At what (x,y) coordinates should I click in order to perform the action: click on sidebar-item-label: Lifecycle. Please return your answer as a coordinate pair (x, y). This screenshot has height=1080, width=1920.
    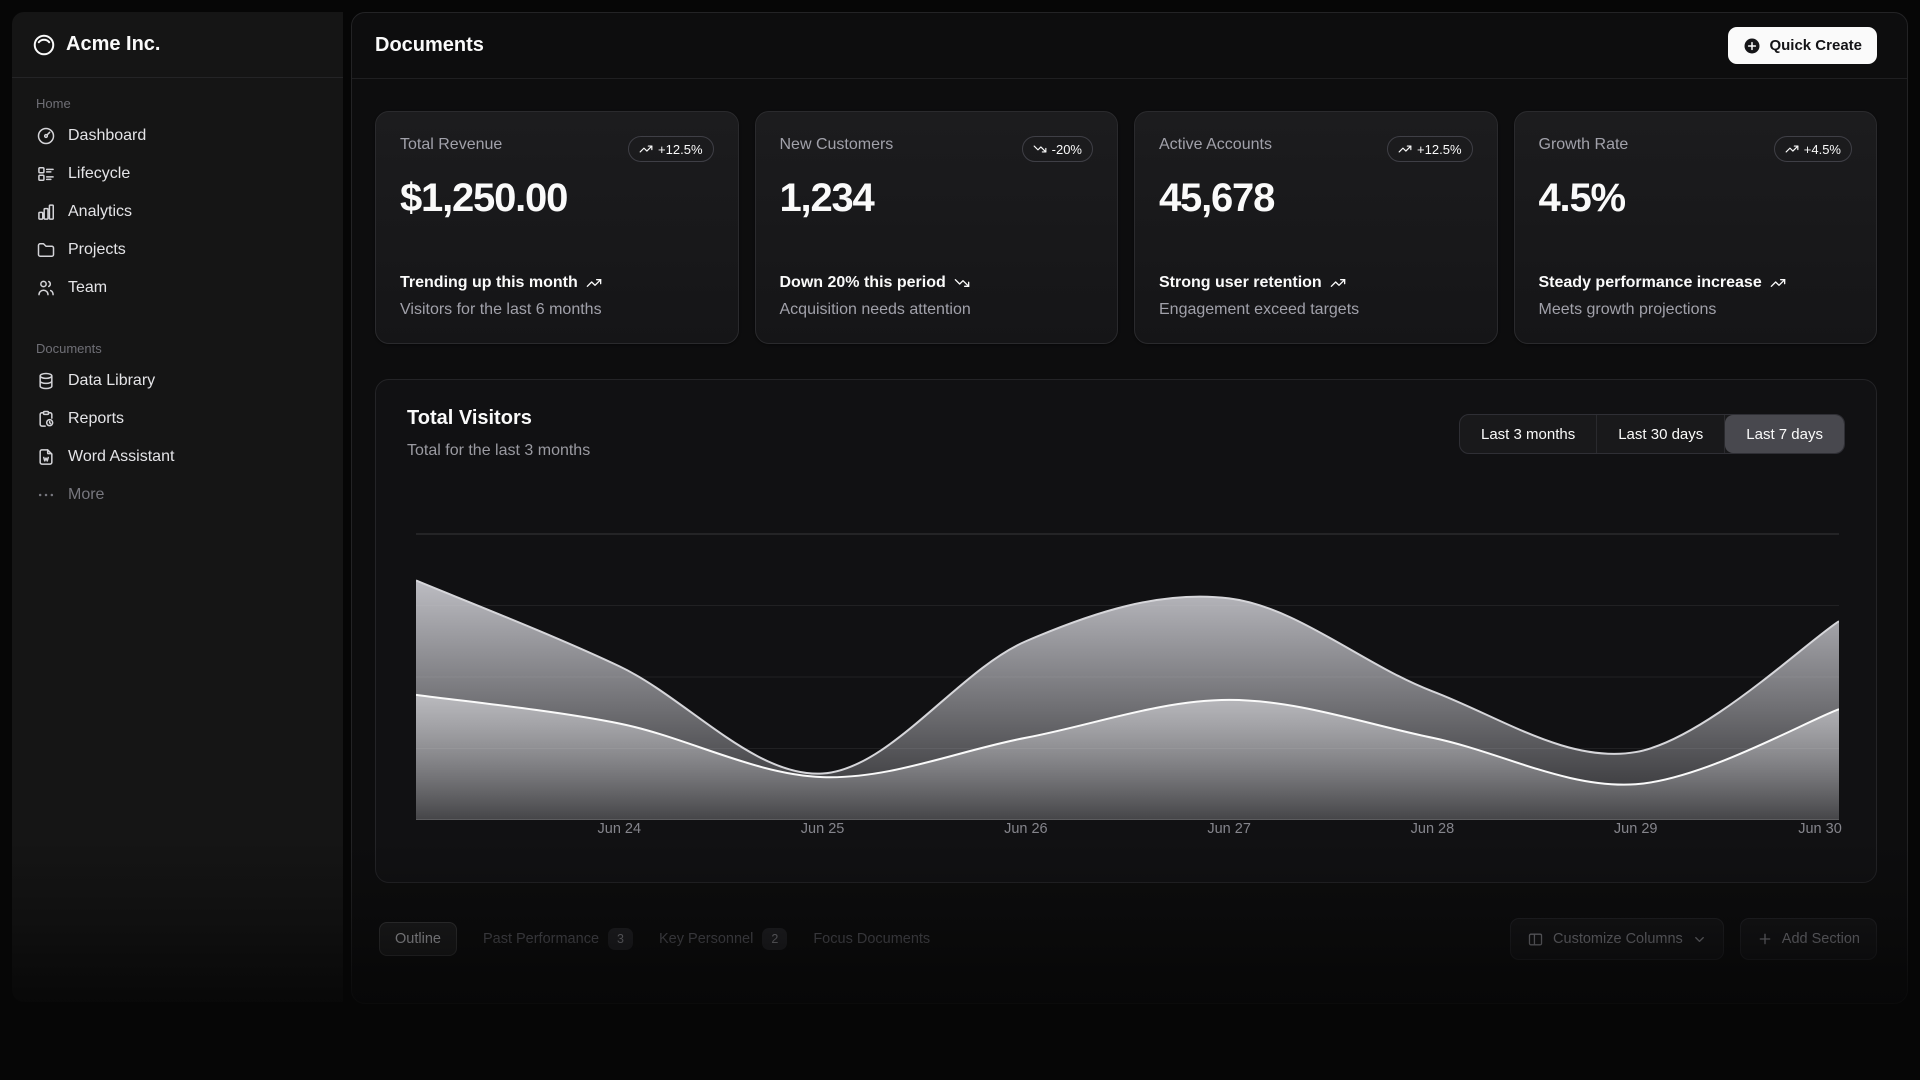
    Looking at the image, I should click on (99, 173).